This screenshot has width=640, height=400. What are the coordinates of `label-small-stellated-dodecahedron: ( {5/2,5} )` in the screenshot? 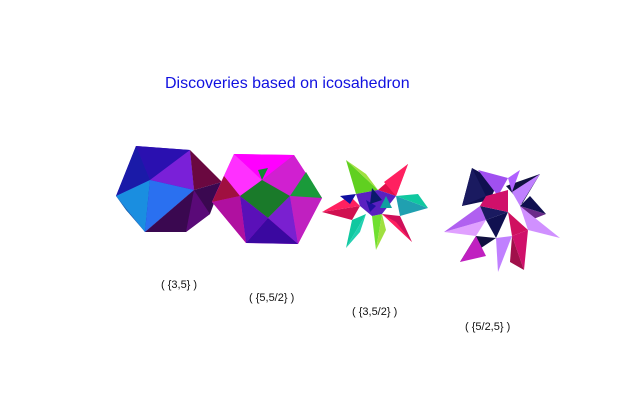 It's located at (488, 327).